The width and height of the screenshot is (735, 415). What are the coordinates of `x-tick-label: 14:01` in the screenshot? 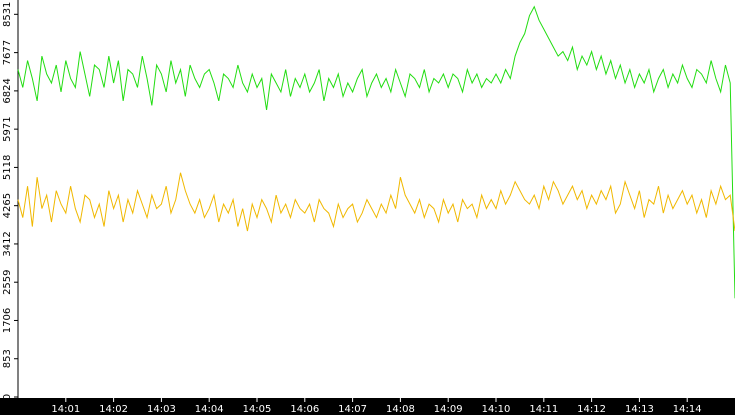 It's located at (65, 409).